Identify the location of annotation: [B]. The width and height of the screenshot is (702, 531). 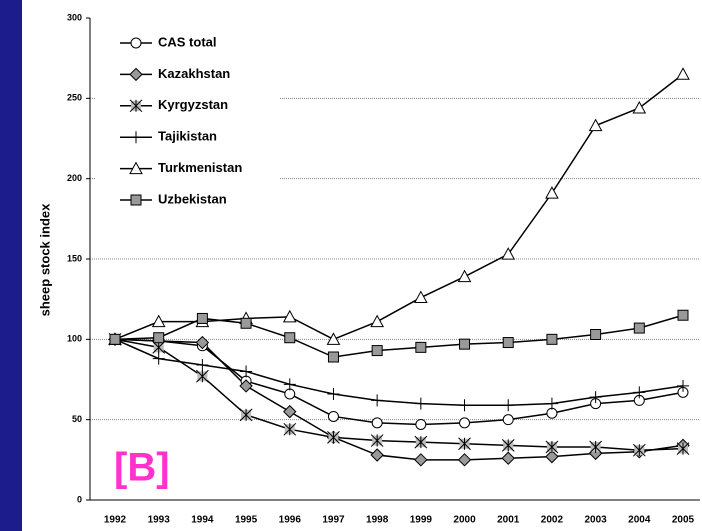
(142, 468).